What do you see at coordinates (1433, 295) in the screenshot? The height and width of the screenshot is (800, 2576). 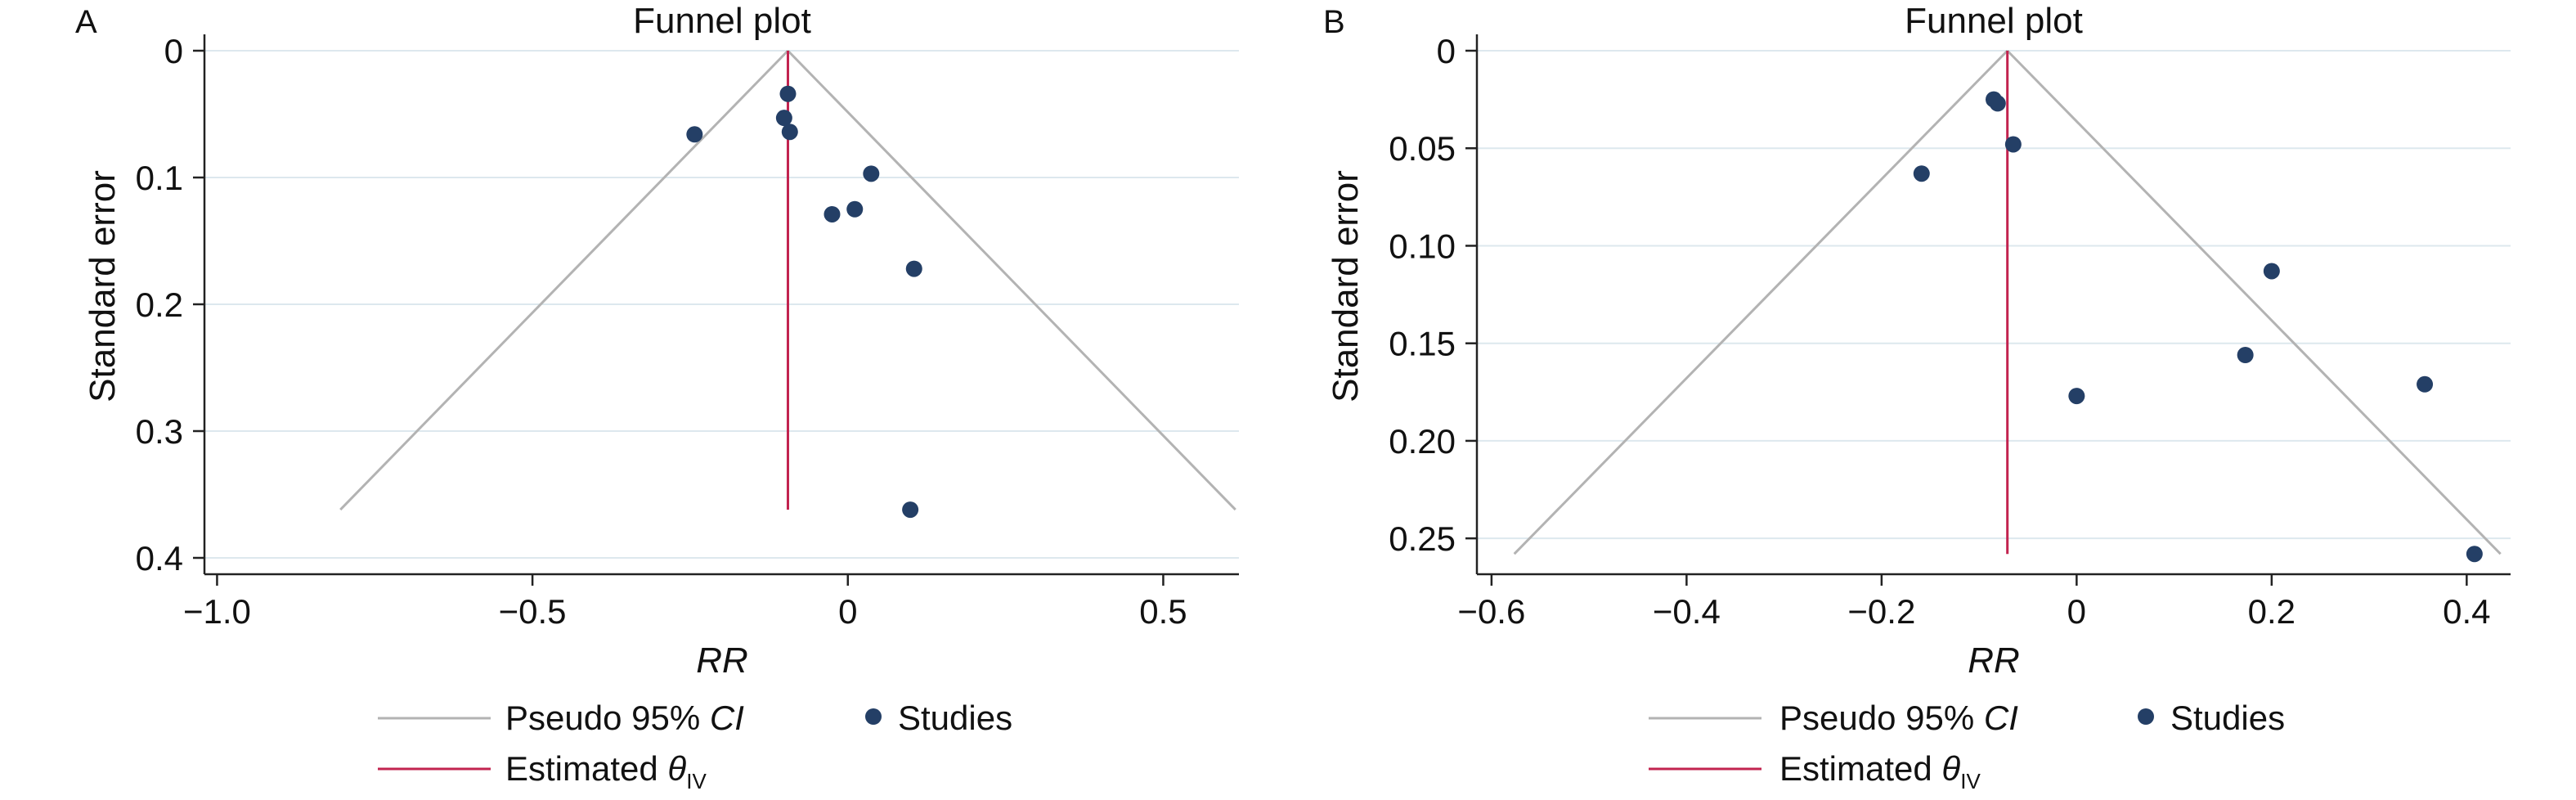 I see `panel-b-y-ticks: 0 0.05 0.10 0.15 0.20 0.25` at bounding box center [1433, 295].